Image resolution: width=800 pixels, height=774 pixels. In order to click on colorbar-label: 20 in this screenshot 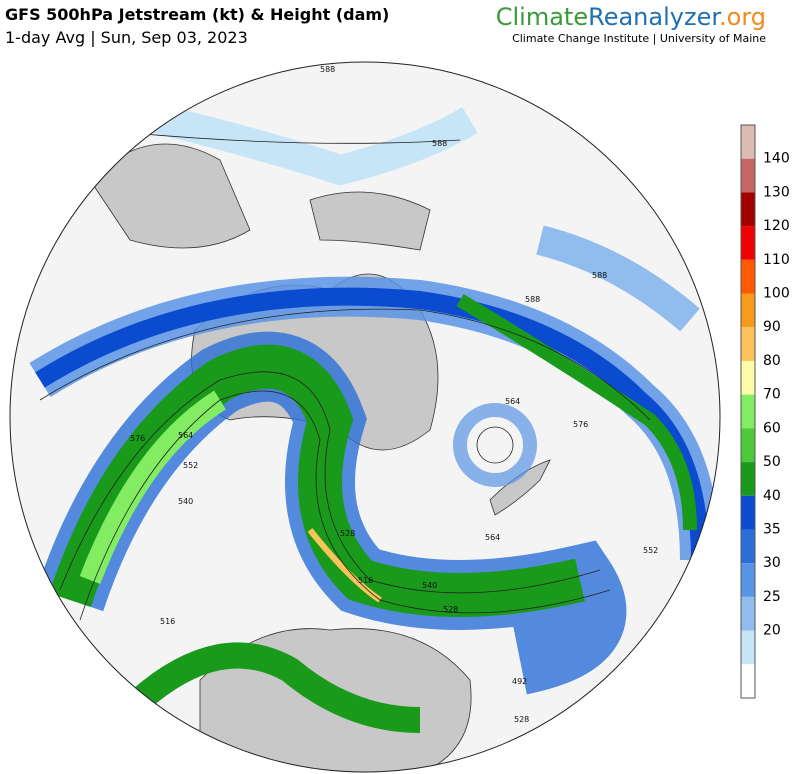, I will do `click(772, 631)`.